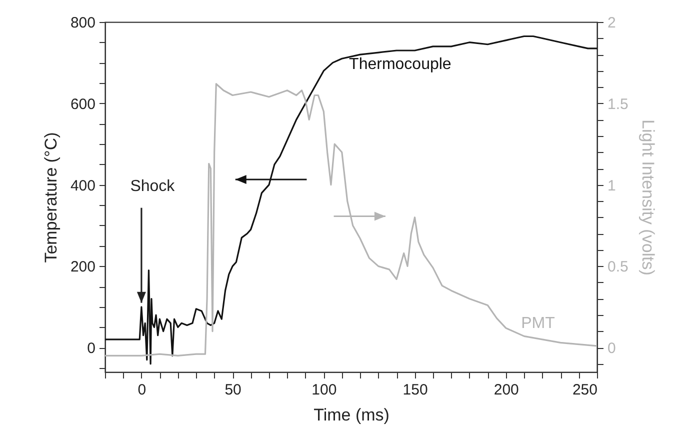  Describe the element at coordinates (83, 104) in the screenshot. I see `y-tick-label: 600` at that location.